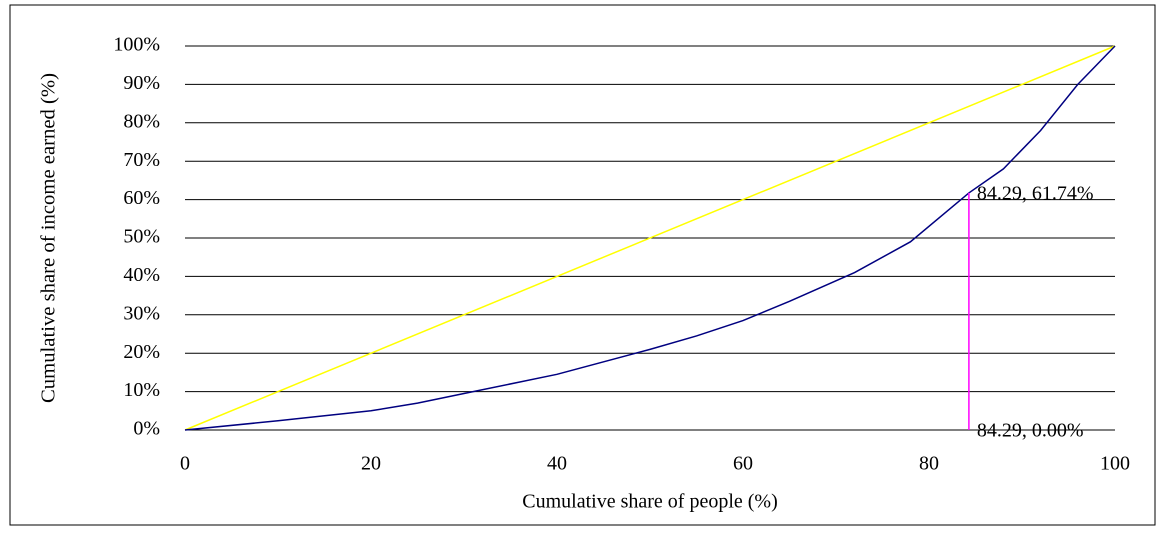 This screenshot has width=1164, height=536. I want to click on y-tick-label: 40%, so click(141, 275).